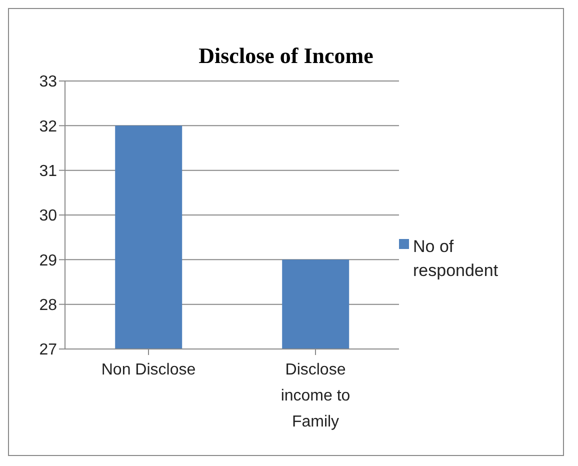  Describe the element at coordinates (48, 350) in the screenshot. I see `y-tick-label: 27` at that location.